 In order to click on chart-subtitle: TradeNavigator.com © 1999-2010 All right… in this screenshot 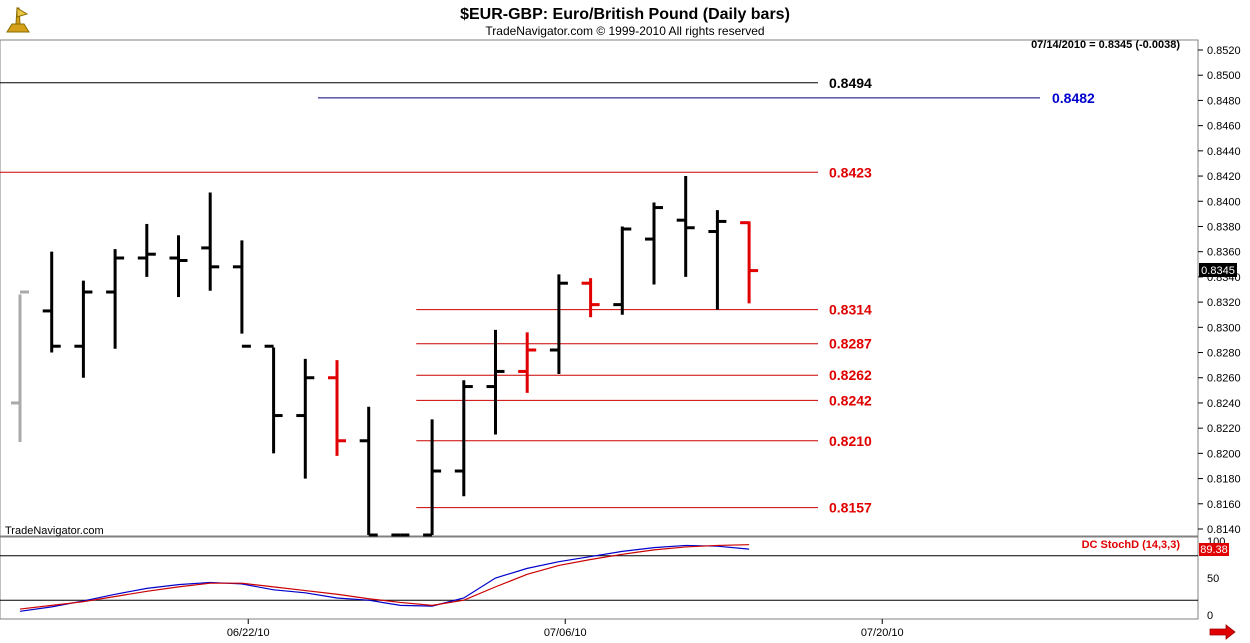, I will do `click(624, 31)`.